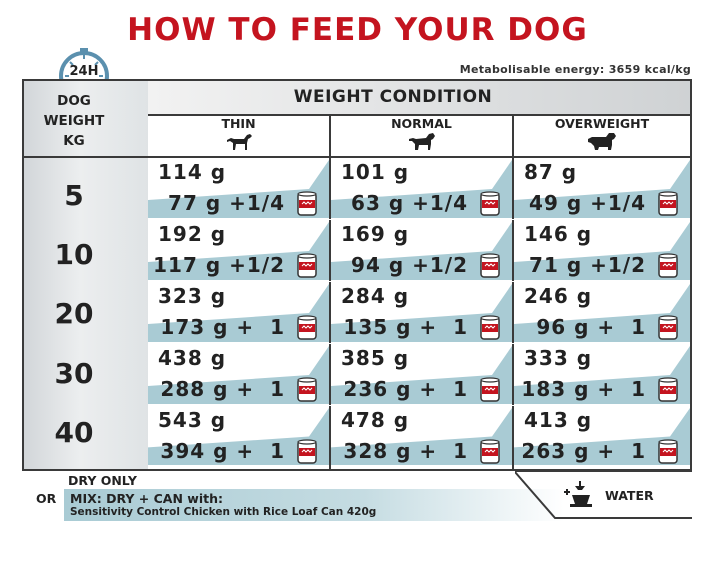 Image resolution: width=715 pixels, height=580 pixels. I want to click on mix-amount: 394 g + 1, so click(222, 451).